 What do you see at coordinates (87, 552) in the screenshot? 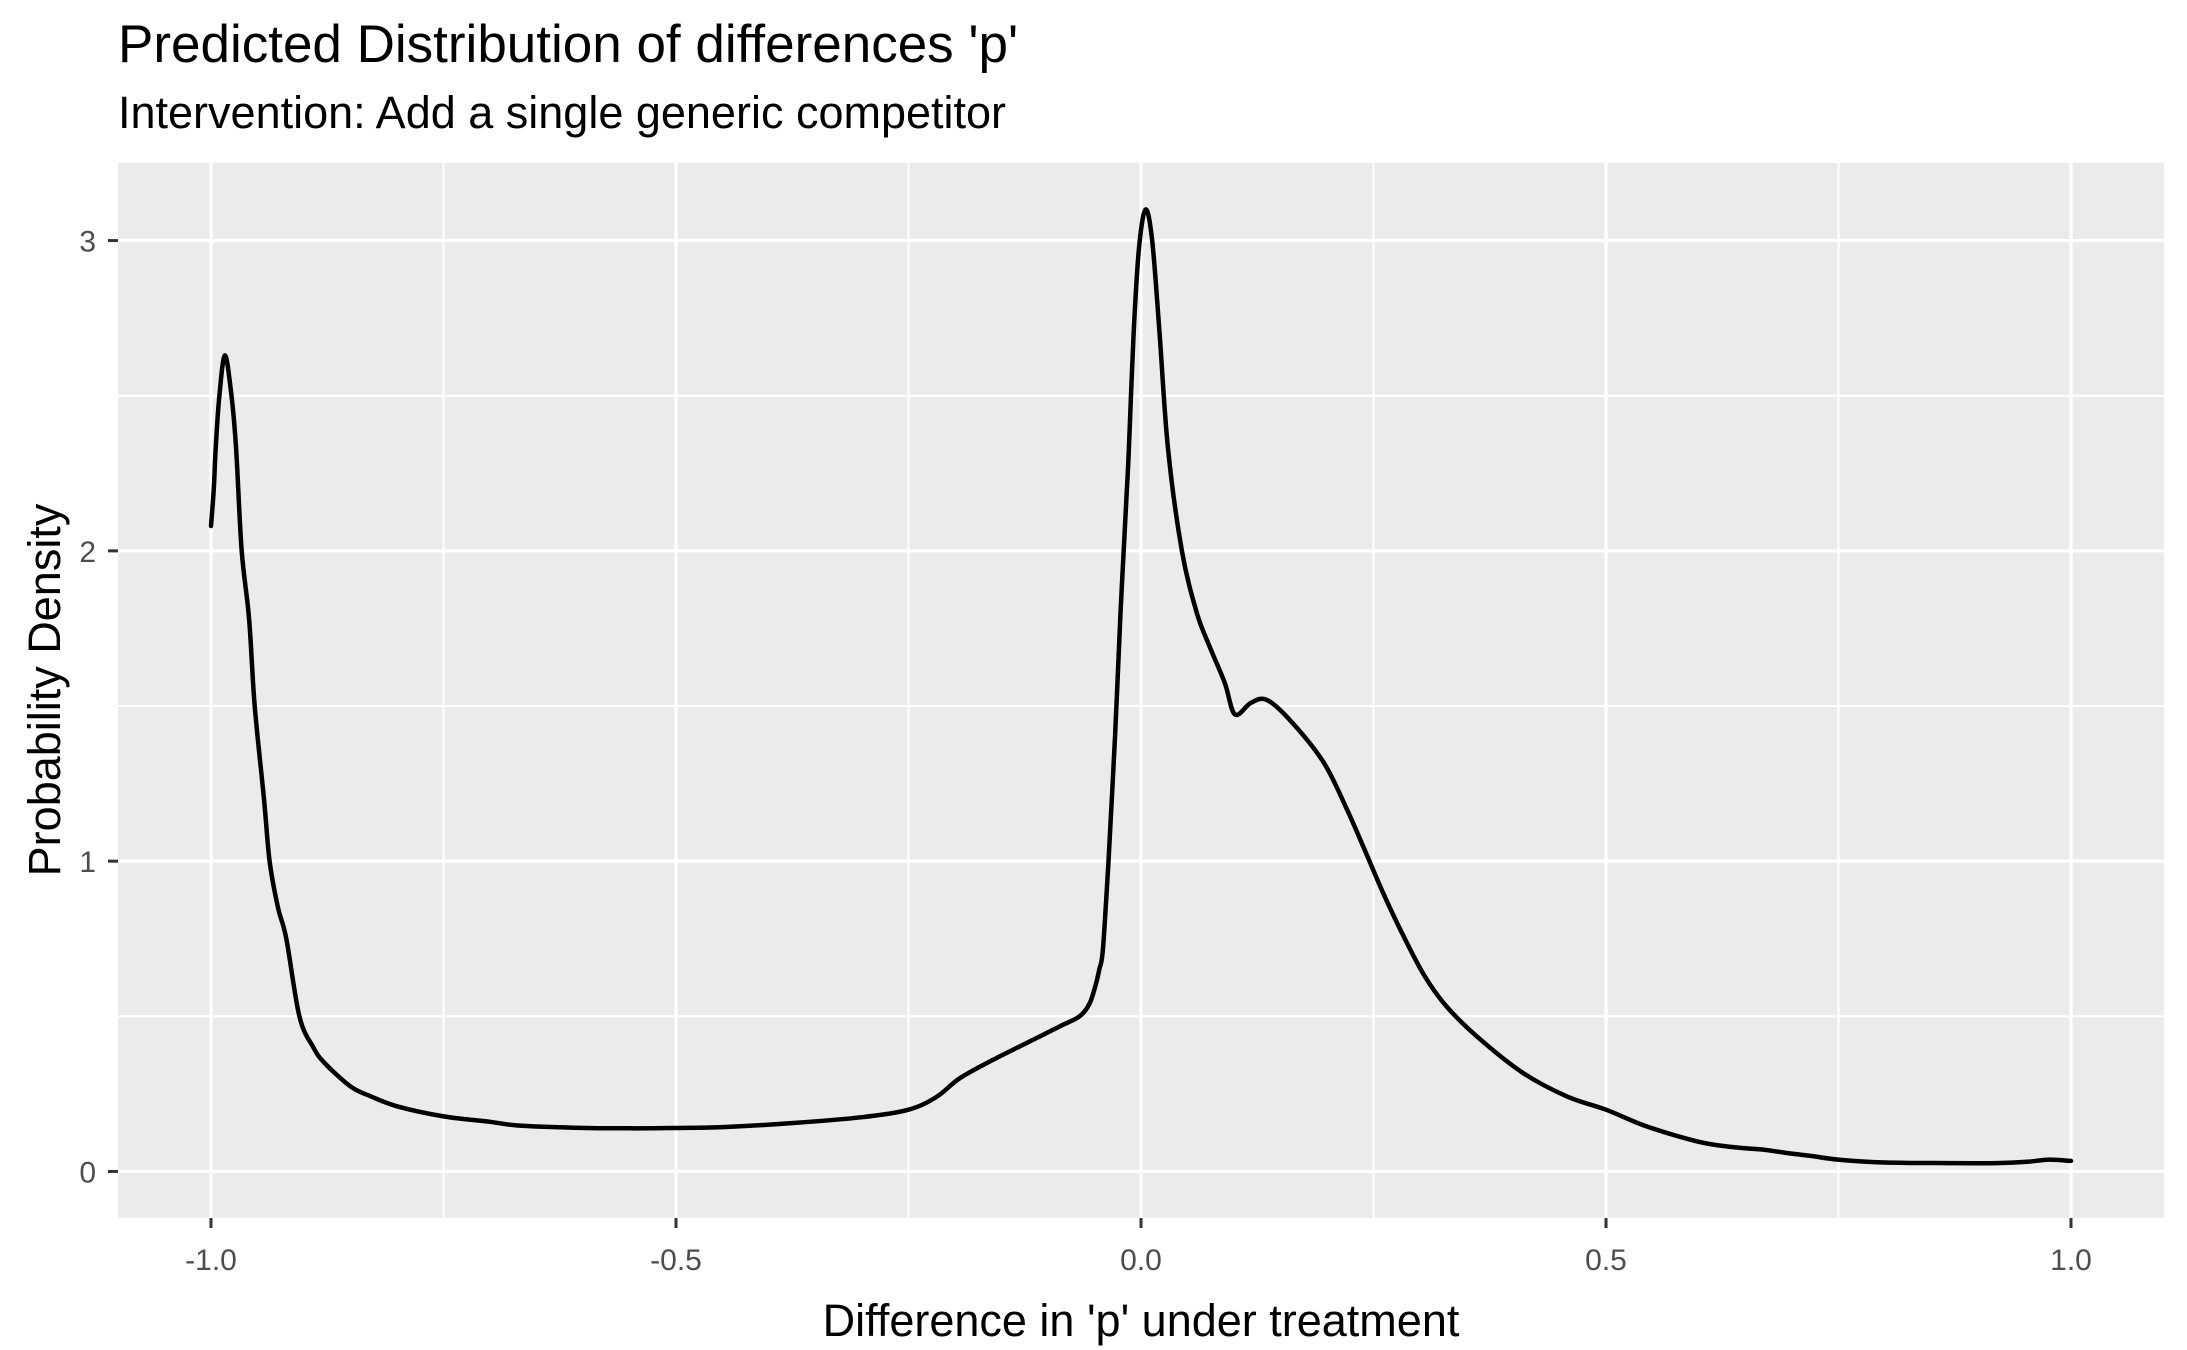
I see `y-tick-label: 2` at bounding box center [87, 552].